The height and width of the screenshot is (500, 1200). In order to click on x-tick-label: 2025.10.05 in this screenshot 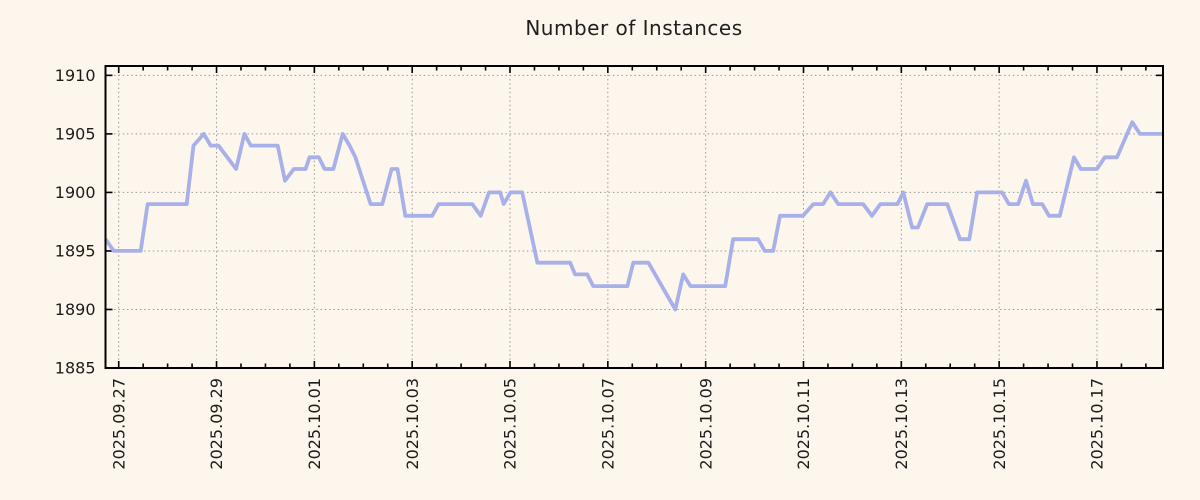, I will do `click(510, 424)`.